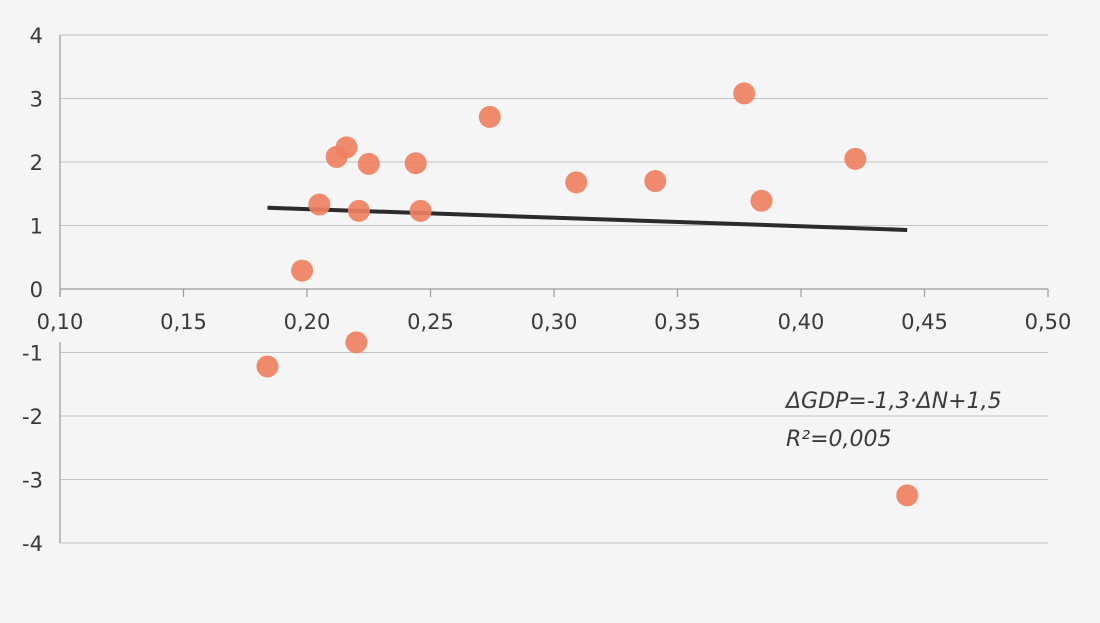  What do you see at coordinates (36, 36) in the screenshot?
I see `y-tick-label: 4` at bounding box center [36, 36].